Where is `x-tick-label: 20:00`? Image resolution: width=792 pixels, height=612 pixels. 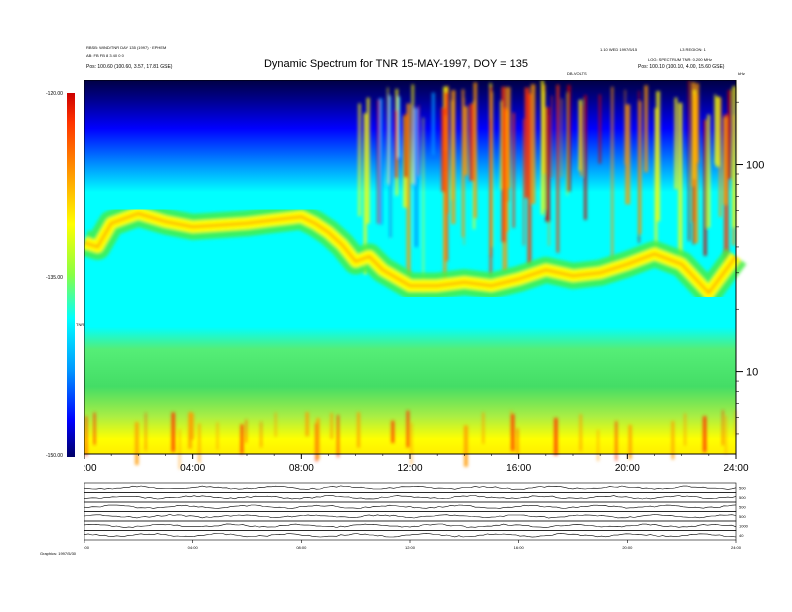
x-tick-label: 20:00 is located at coordinates (627, 468).